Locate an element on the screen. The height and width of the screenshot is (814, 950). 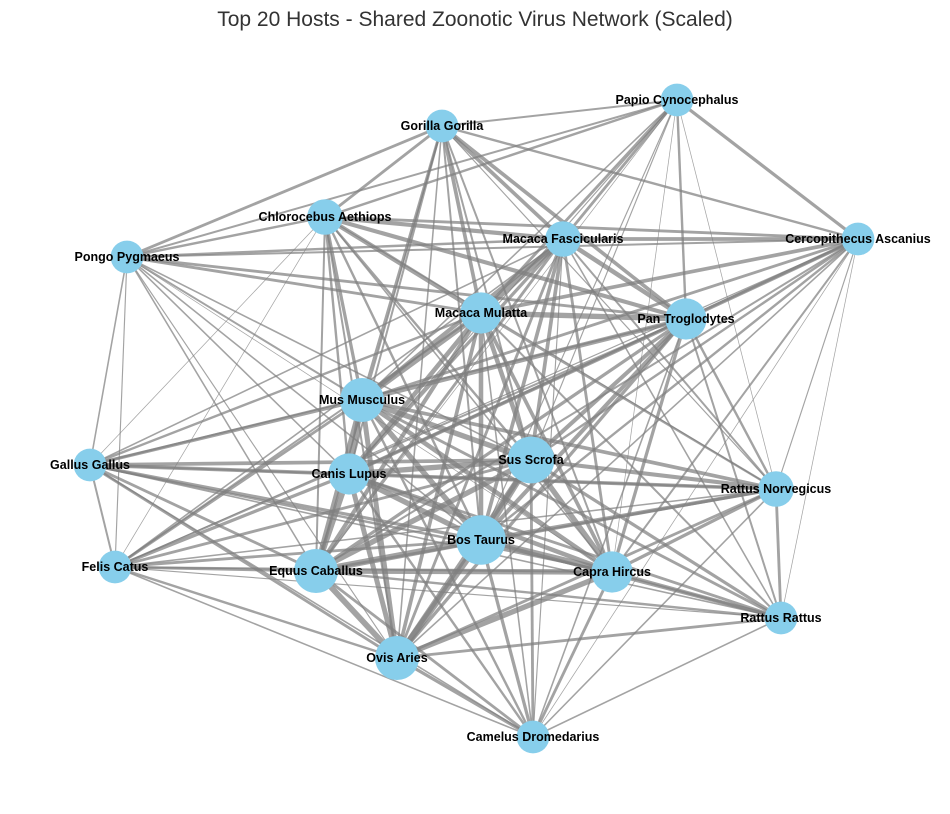
node-rrat is located at coordinates (781, 618).